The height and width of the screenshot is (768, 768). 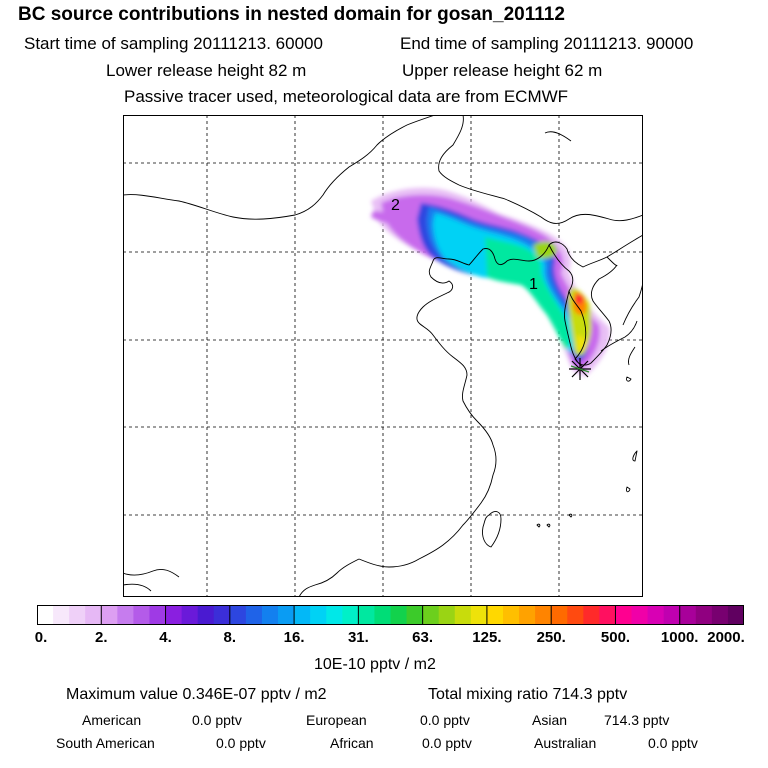 I want to click on colorbar-tick-label: 250., so click(x=551, y=637).